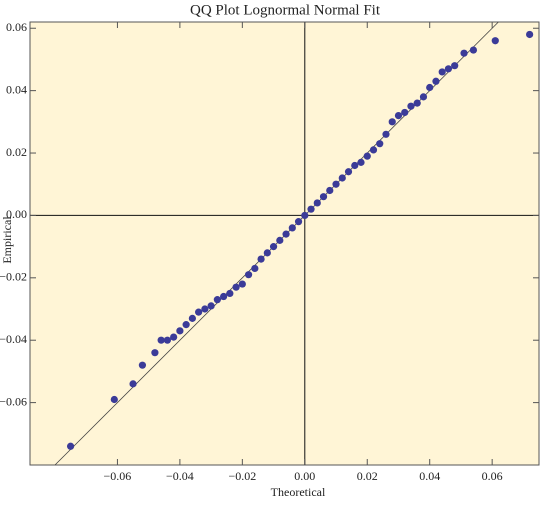  Describe the element at coordinates (13, 277) in the screenshot. I see `y-tick-label: −0.02` at that location.